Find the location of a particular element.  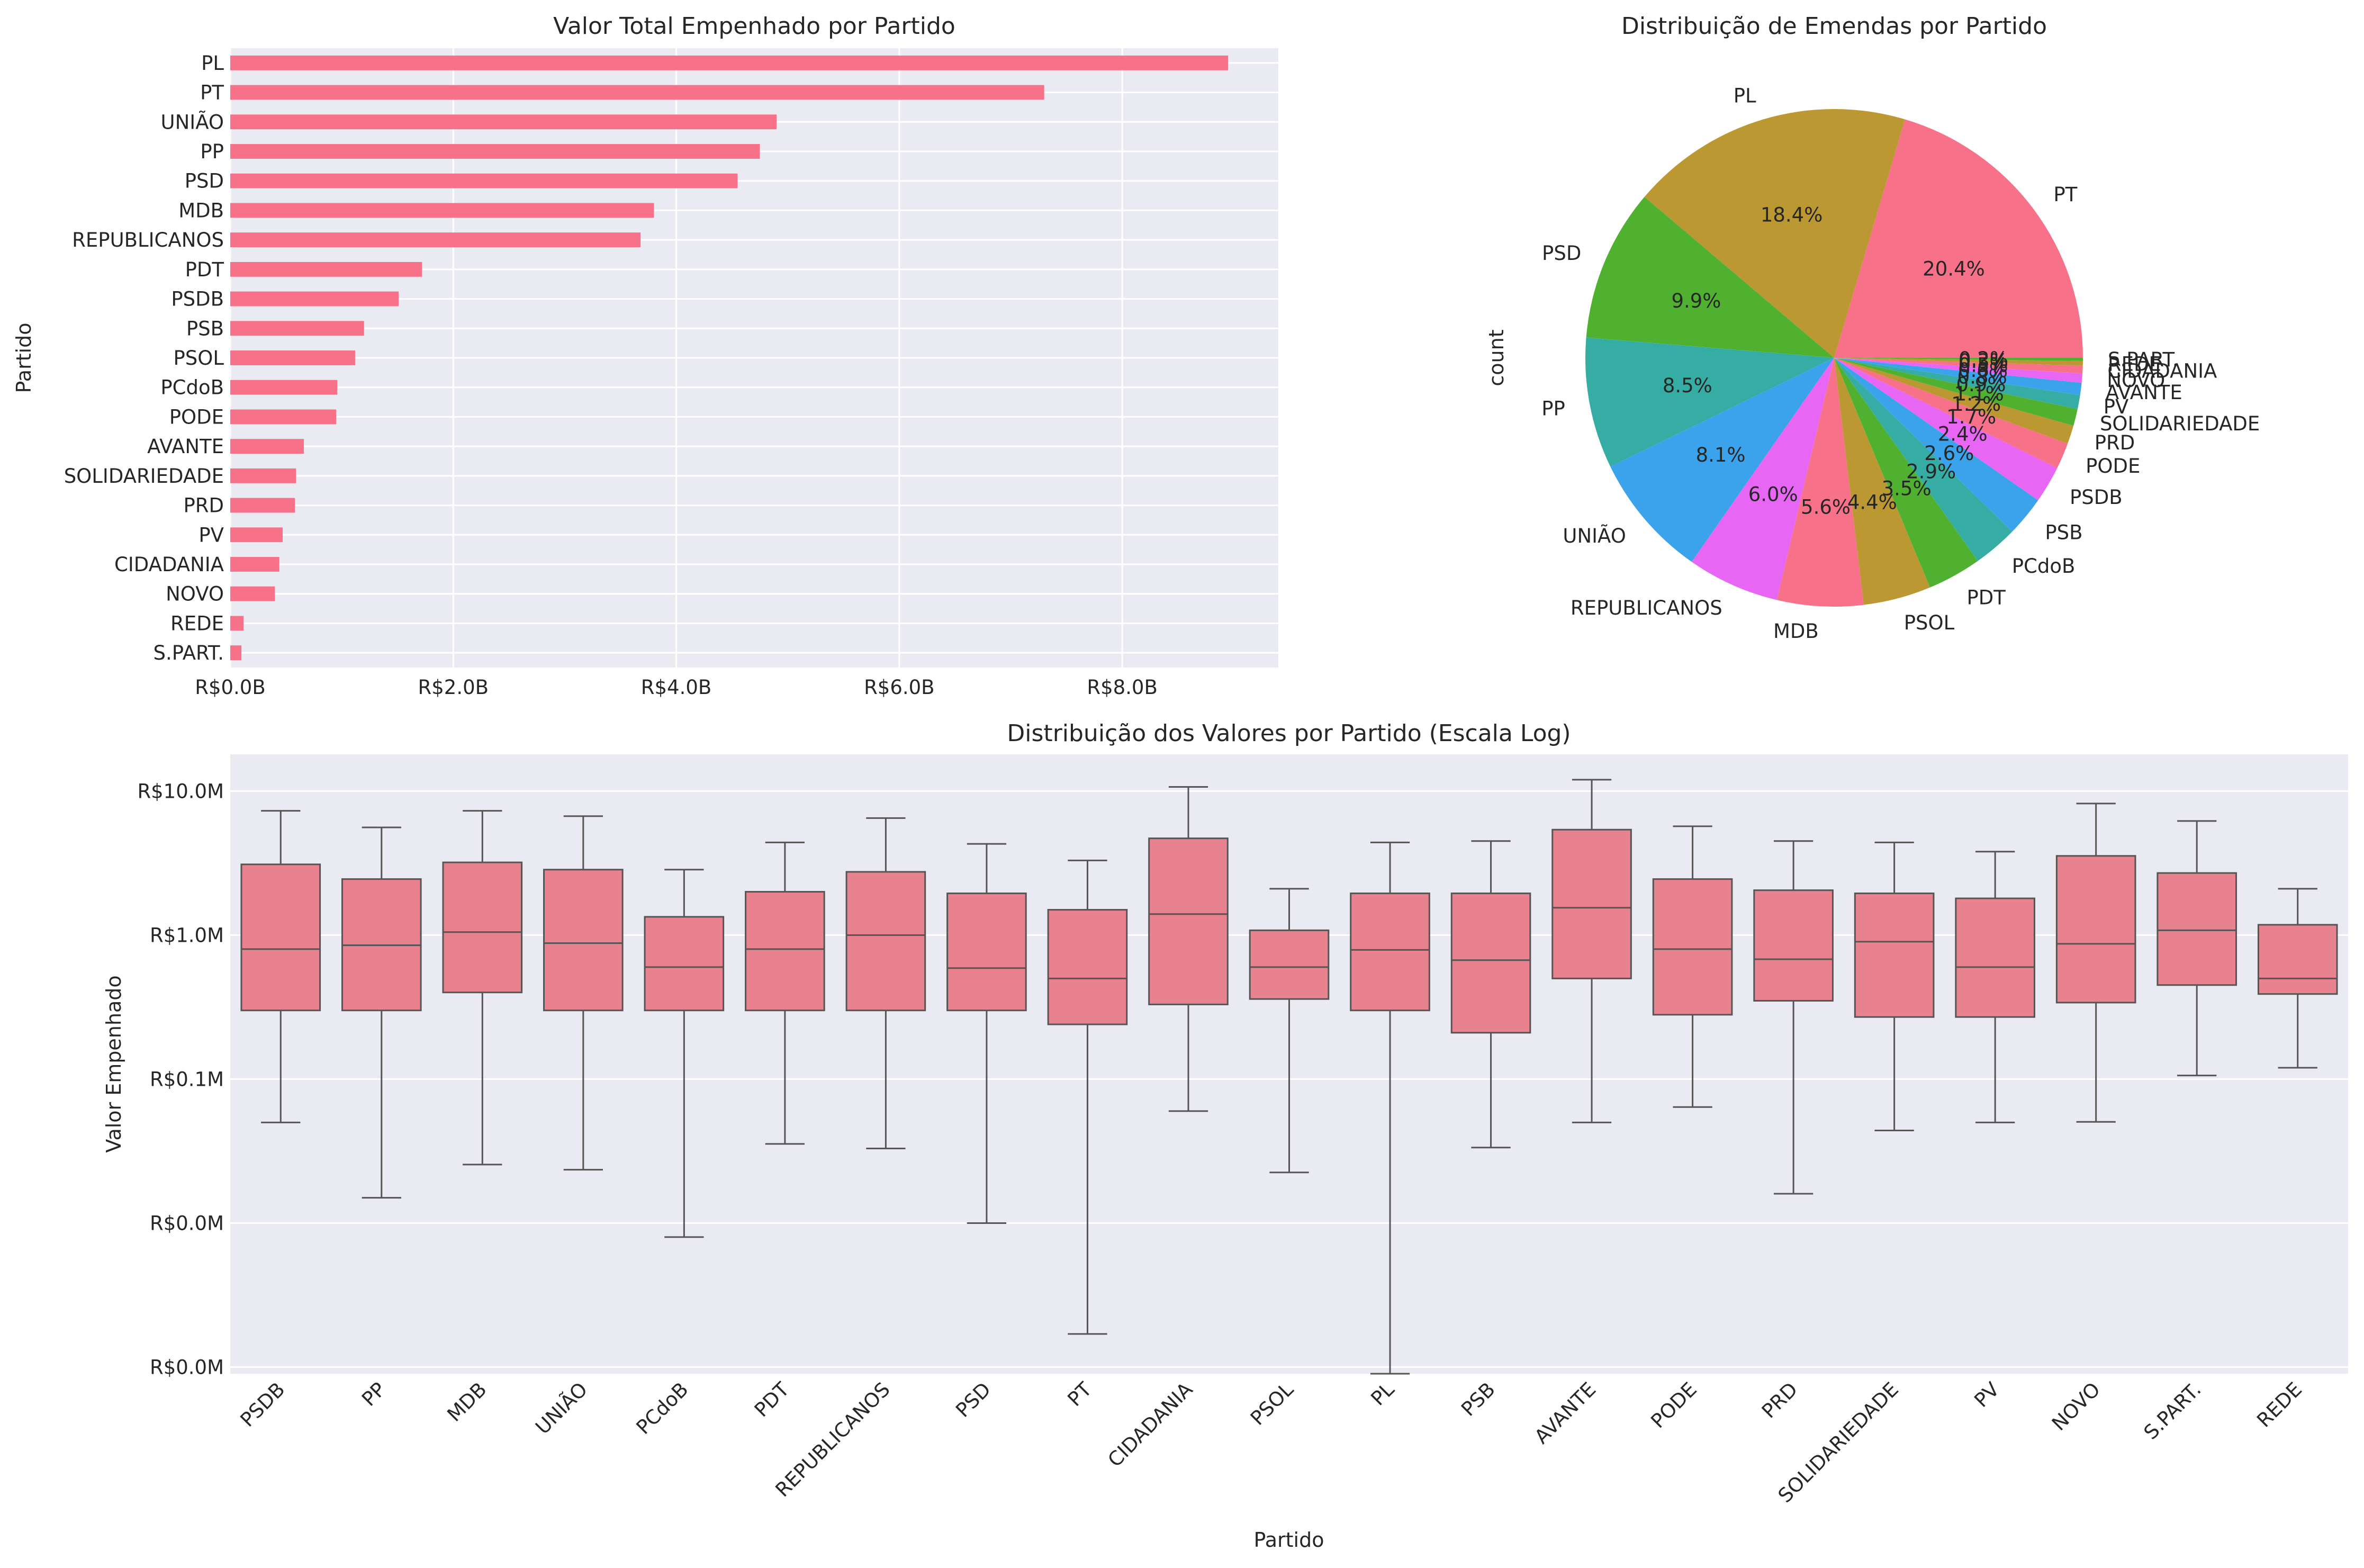

pie-category-label: PL is located at coordinates (1745, 95).